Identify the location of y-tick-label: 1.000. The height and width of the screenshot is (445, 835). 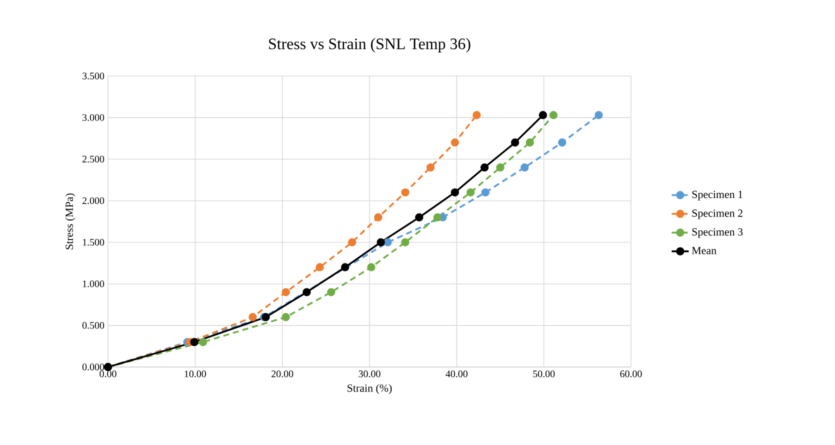
(93, 284).